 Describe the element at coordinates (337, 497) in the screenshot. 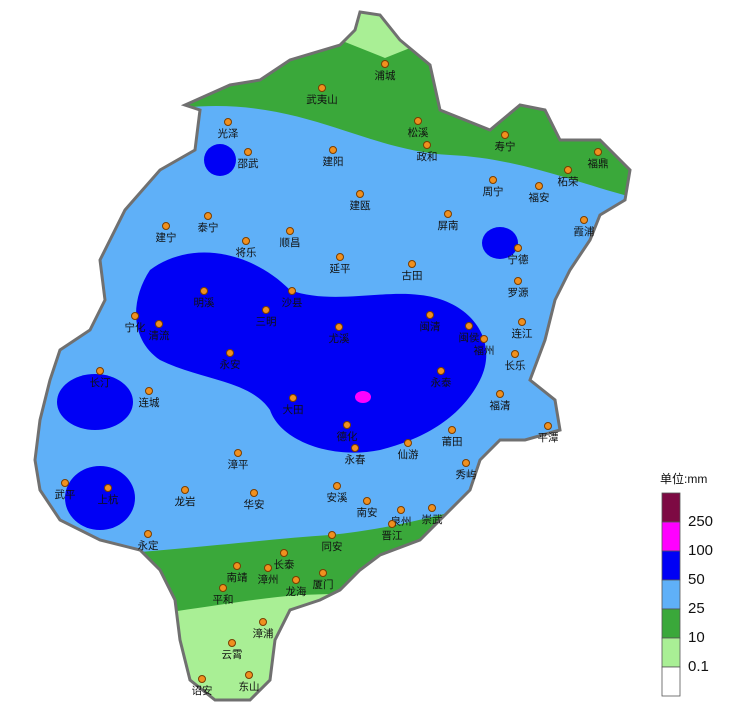

I see `city-label: 安溪` at that location.